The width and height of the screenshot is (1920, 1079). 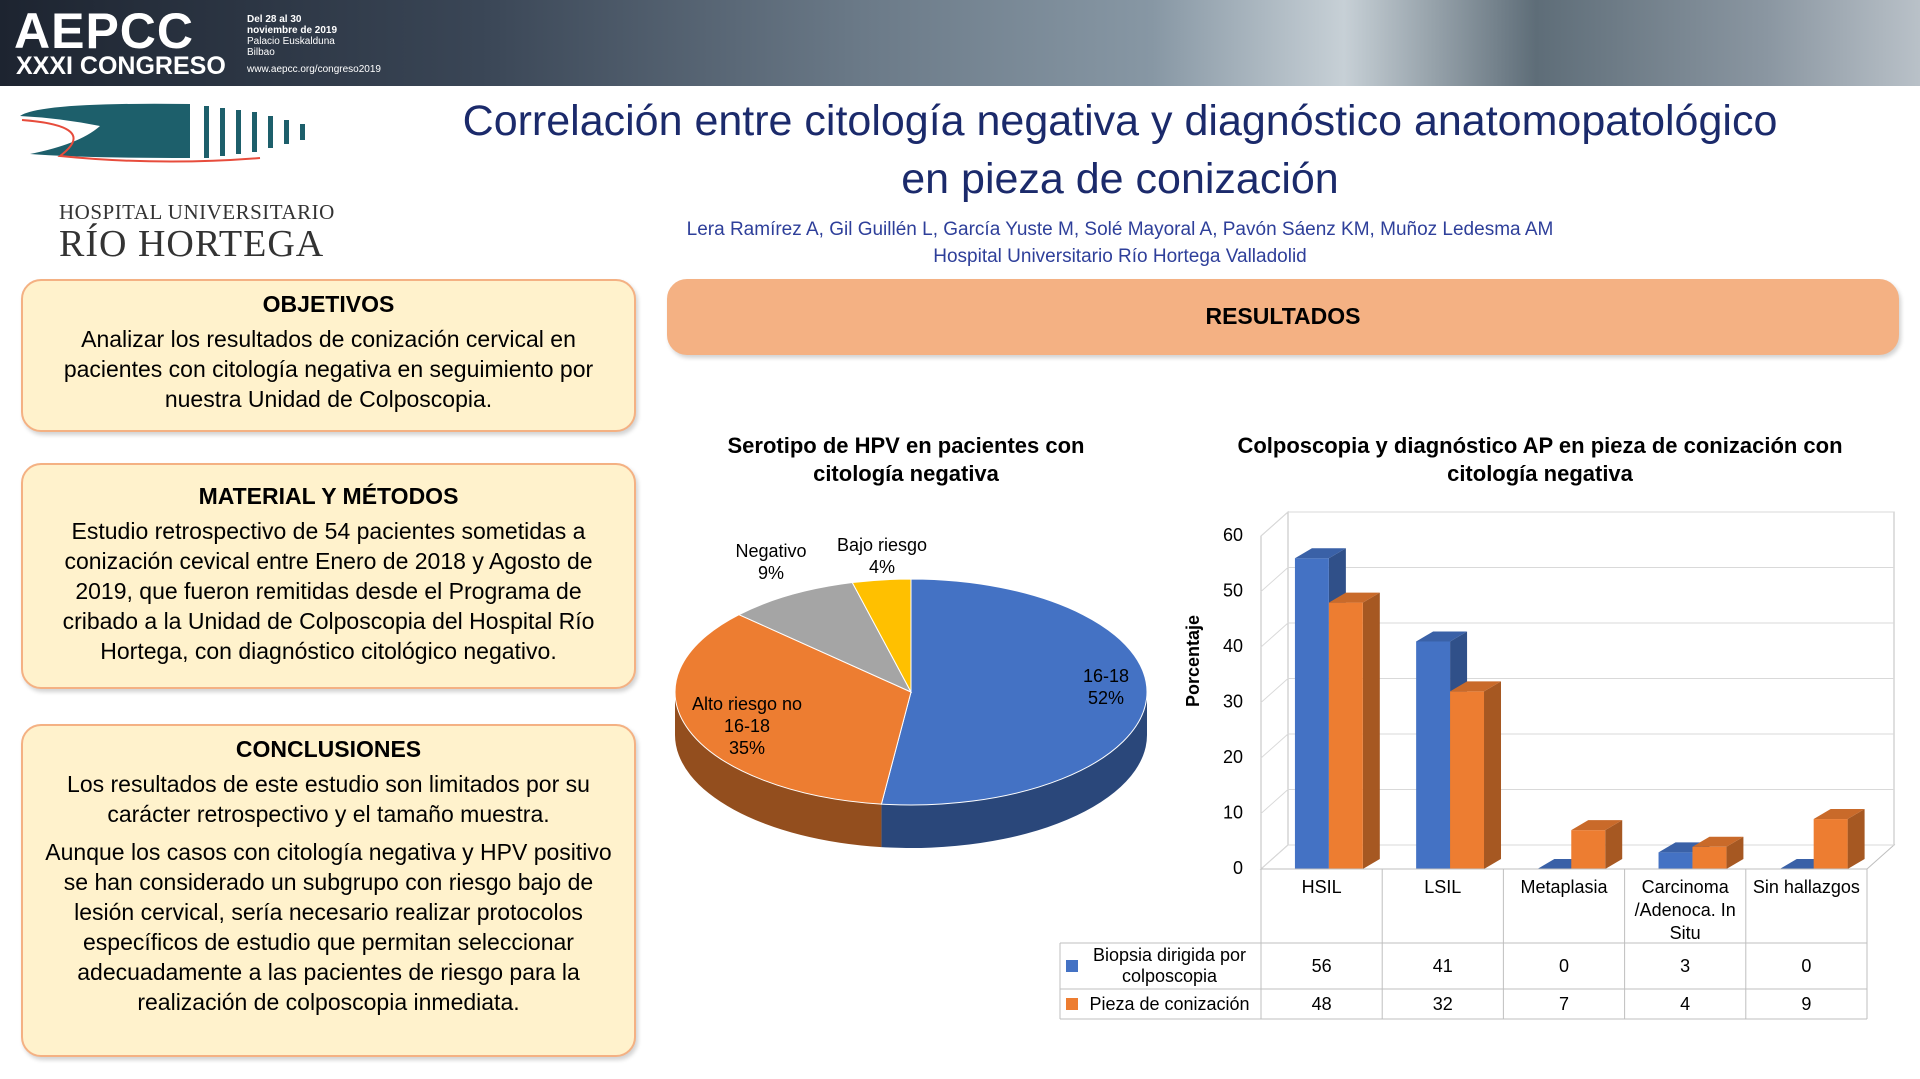 I want to click on pie-label-value: 4%, so click(x=881, y=567).